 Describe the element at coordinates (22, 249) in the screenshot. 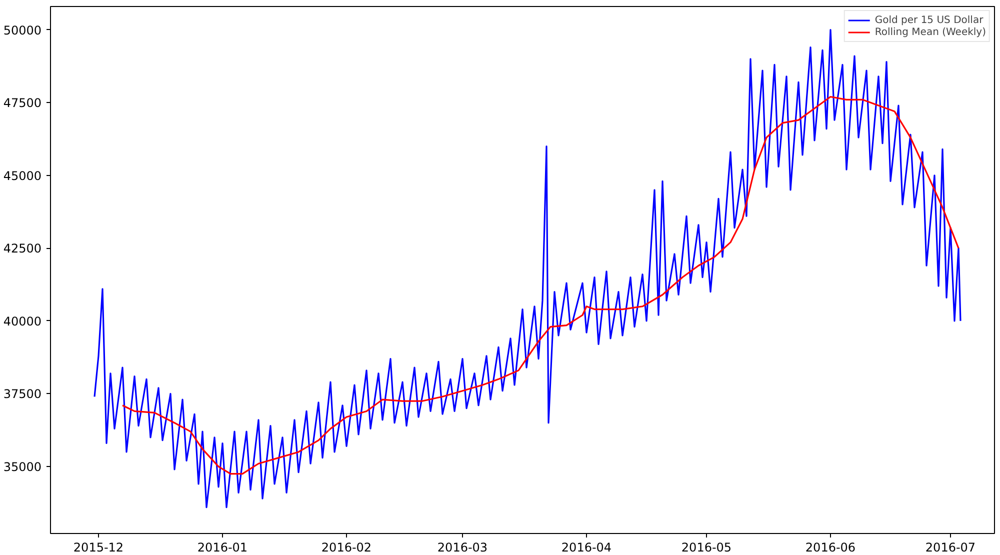

I see `y-tick-label: 42500` at that location.